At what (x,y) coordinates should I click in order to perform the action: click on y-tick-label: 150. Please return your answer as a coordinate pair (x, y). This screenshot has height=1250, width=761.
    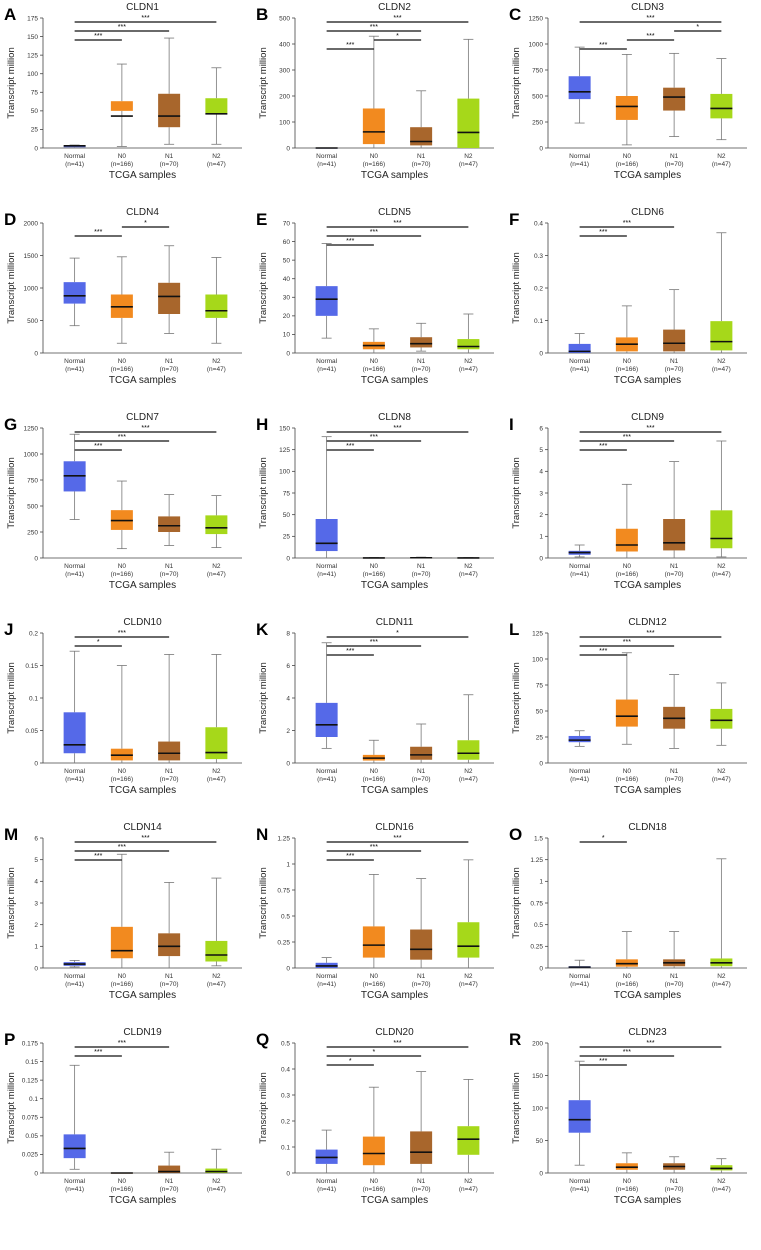
    Looking at the image, I should click on (284, 428).